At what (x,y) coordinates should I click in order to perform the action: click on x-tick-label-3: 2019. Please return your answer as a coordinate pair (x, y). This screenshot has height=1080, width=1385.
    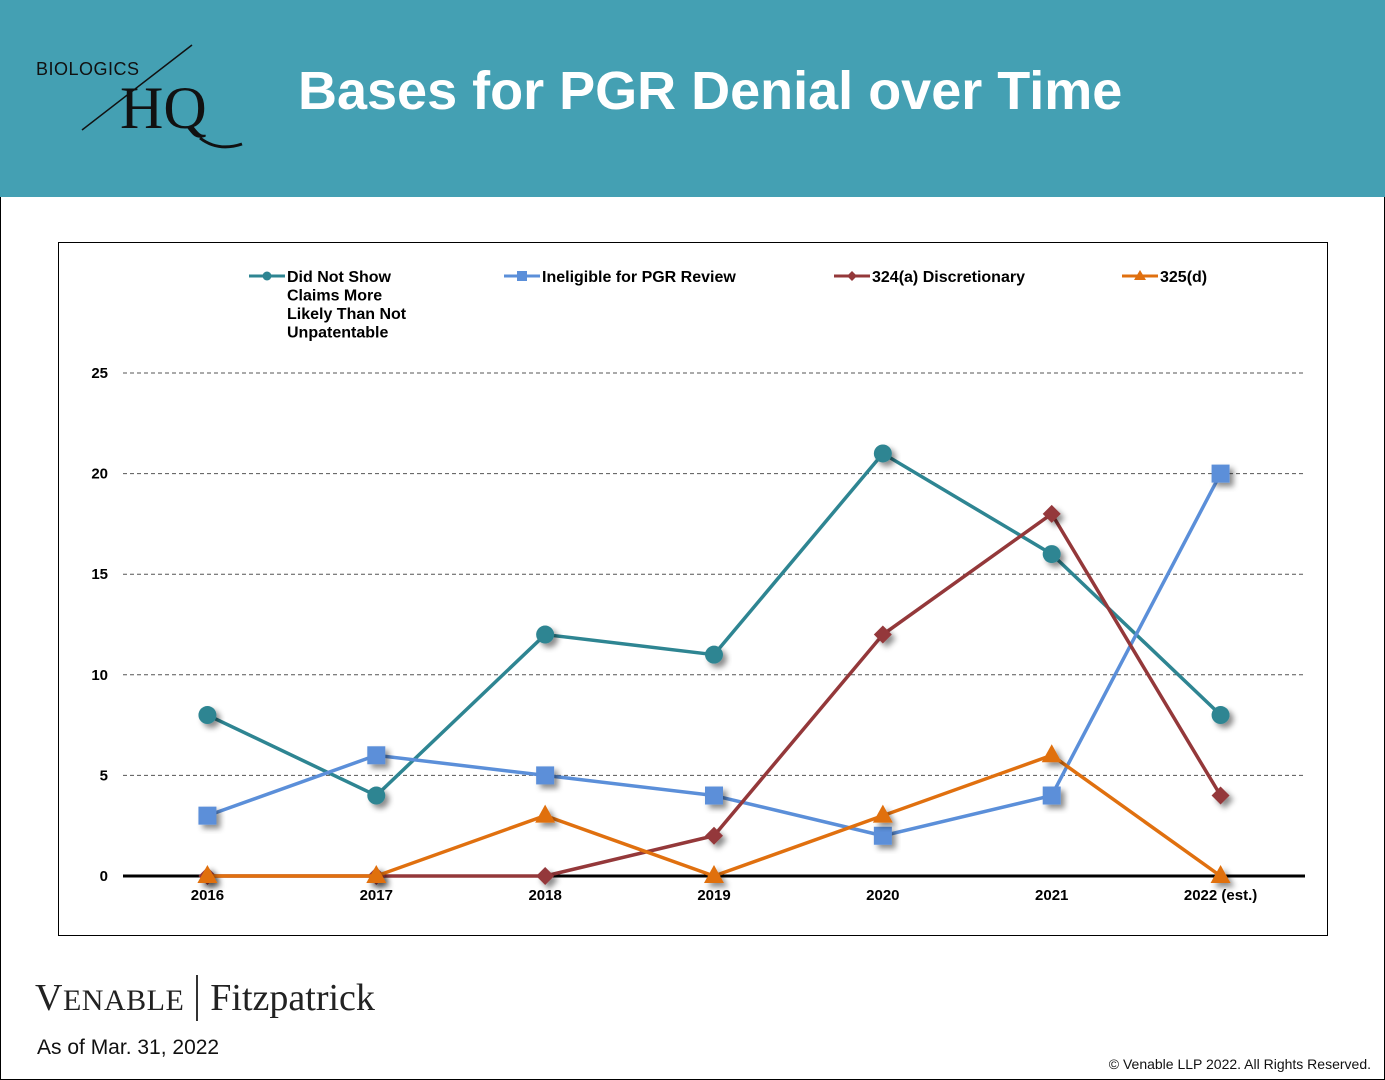
    Looking at the image, I should click on (713, 895).